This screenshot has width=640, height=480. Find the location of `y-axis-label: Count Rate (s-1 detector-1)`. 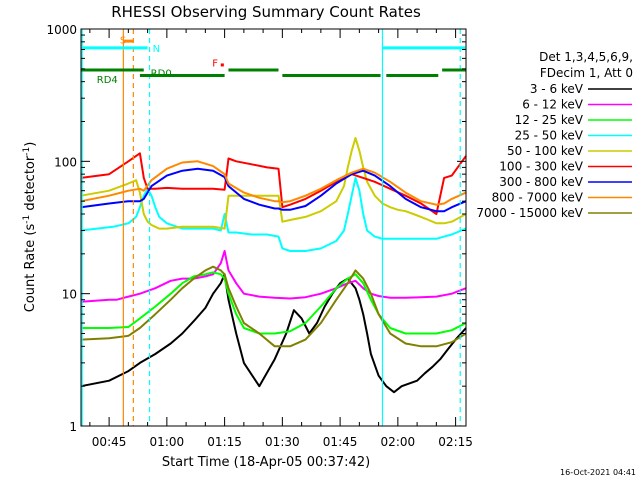

y-axis-label: Count Rate (s-1 detector-1) is located at coordinates (30, 227).